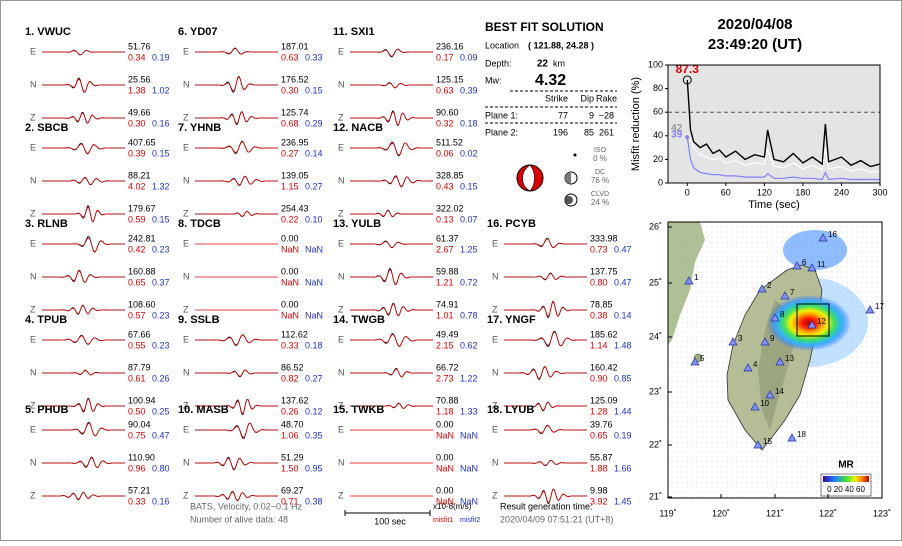 The height and width of the screenshot is (546, 902). What do you see at coordinates (295, 46) in the screenshot?
I see `amplitude: 187.01` at bounding box center [295, 46].